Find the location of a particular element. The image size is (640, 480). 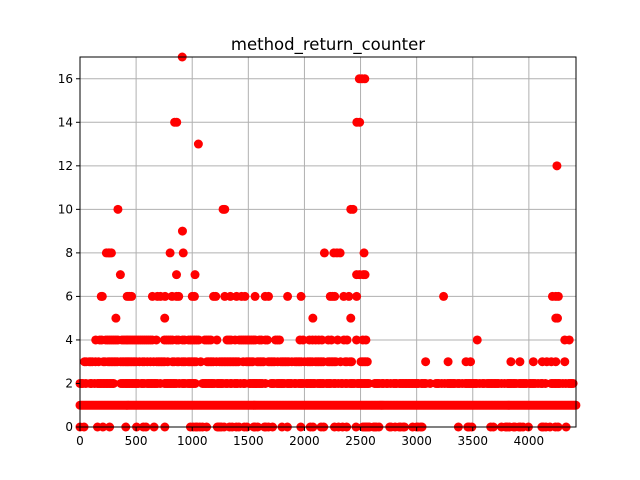

y-axis: 0 2 4 6 8 10 12 14 16 is located at coordinates (69, 253).